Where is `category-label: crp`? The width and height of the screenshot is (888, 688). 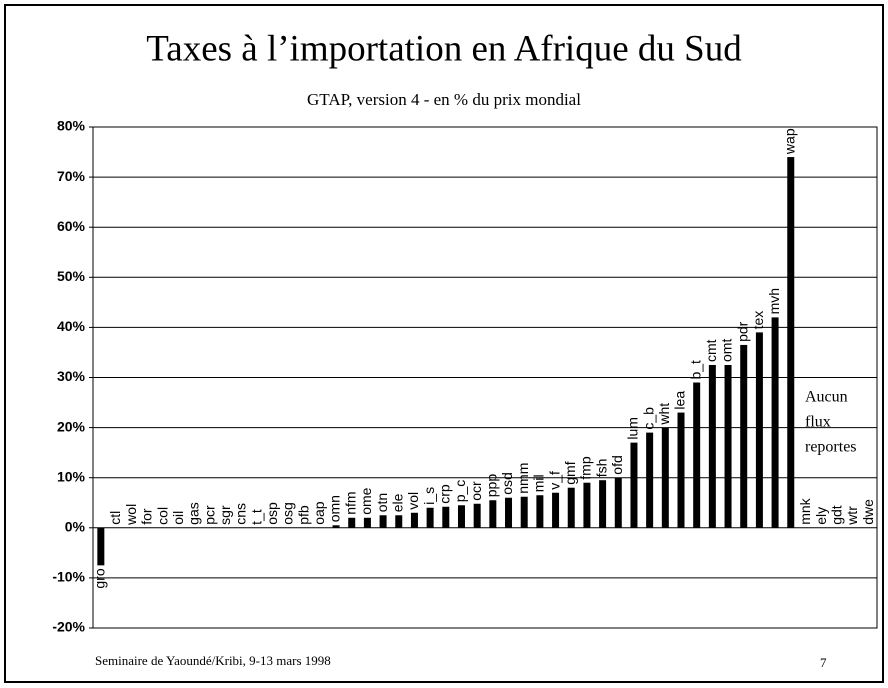 category-label: crp is located at coordinates (445, 494).